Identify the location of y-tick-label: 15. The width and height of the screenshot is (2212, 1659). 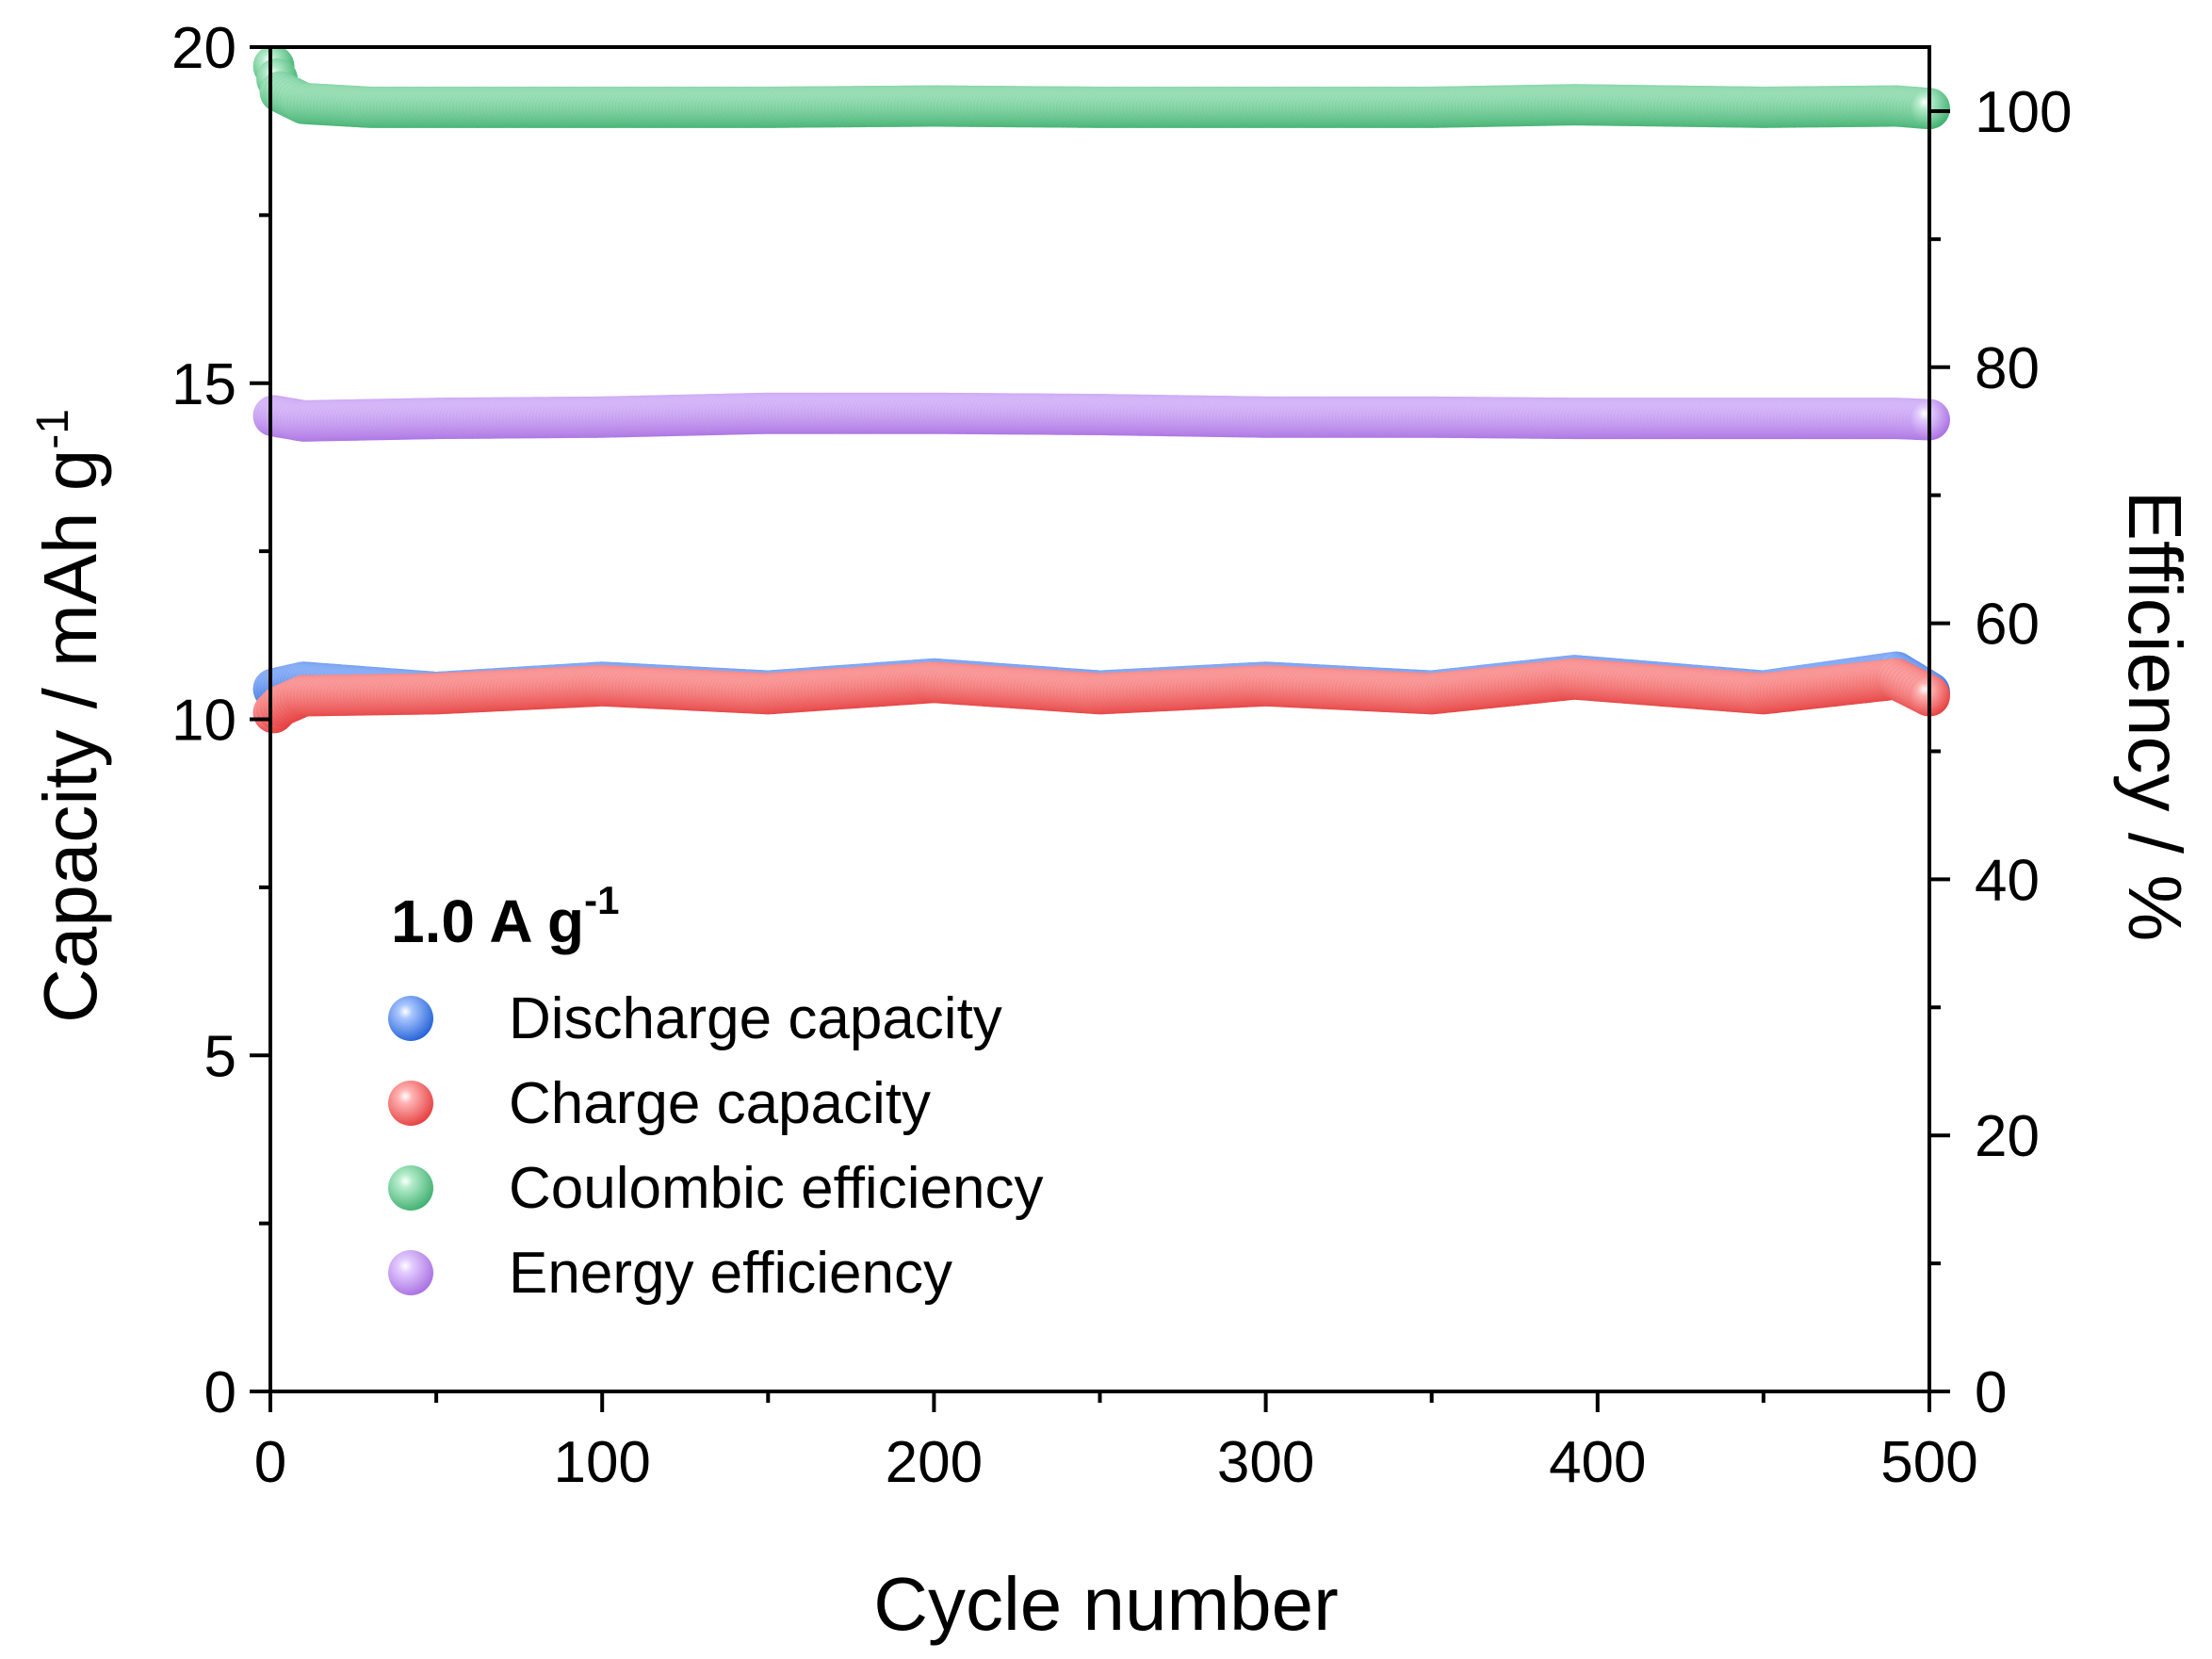
(203, 384).